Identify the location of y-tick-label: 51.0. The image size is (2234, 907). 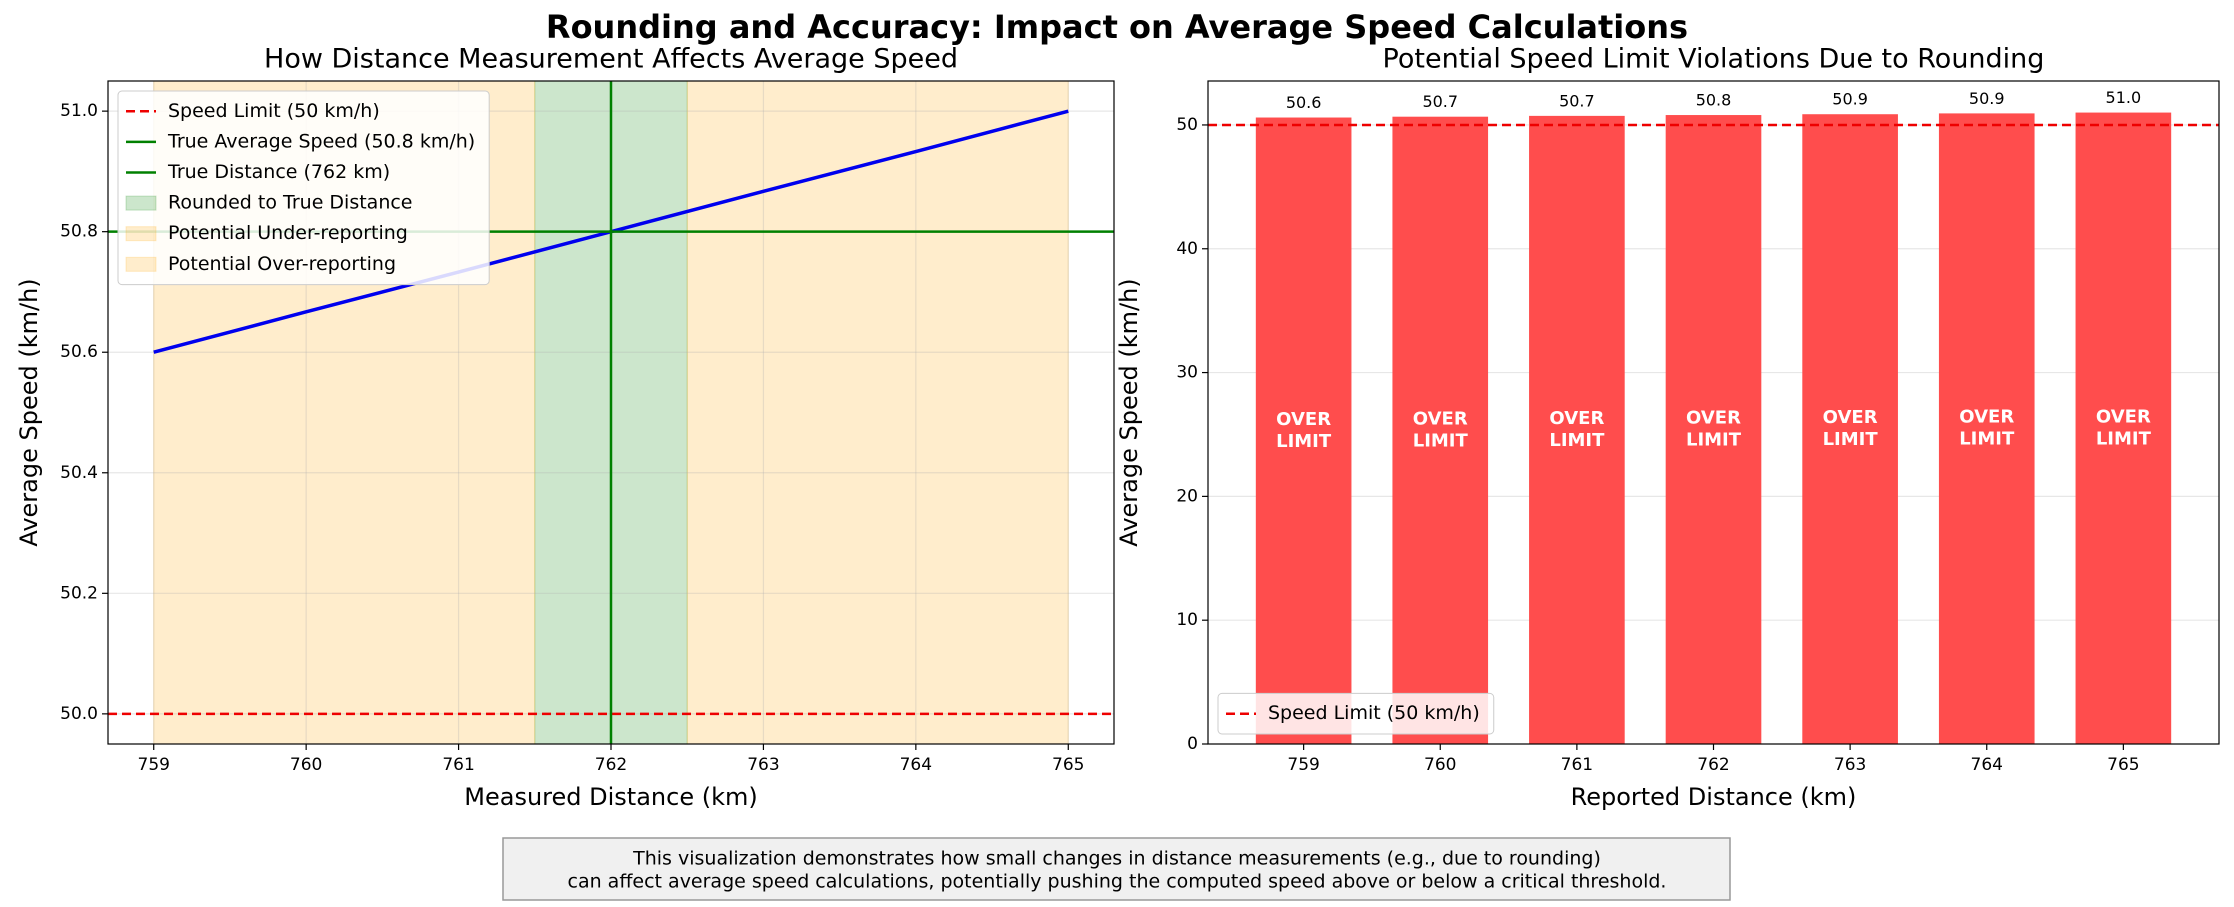
(79, 111).